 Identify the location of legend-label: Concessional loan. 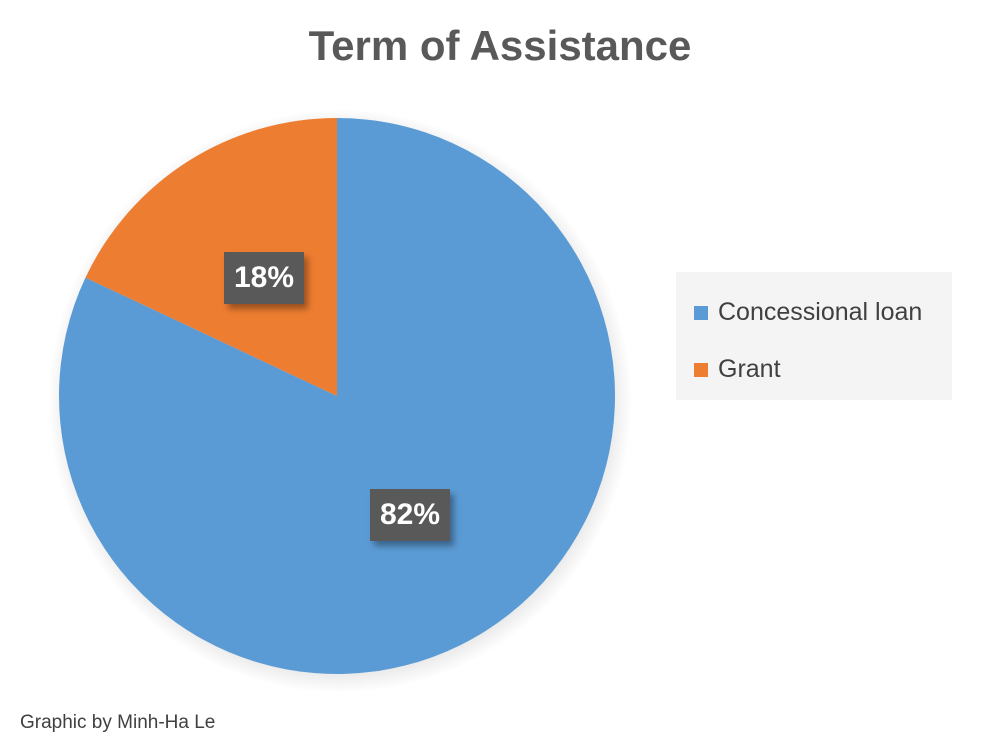
(820, 312).